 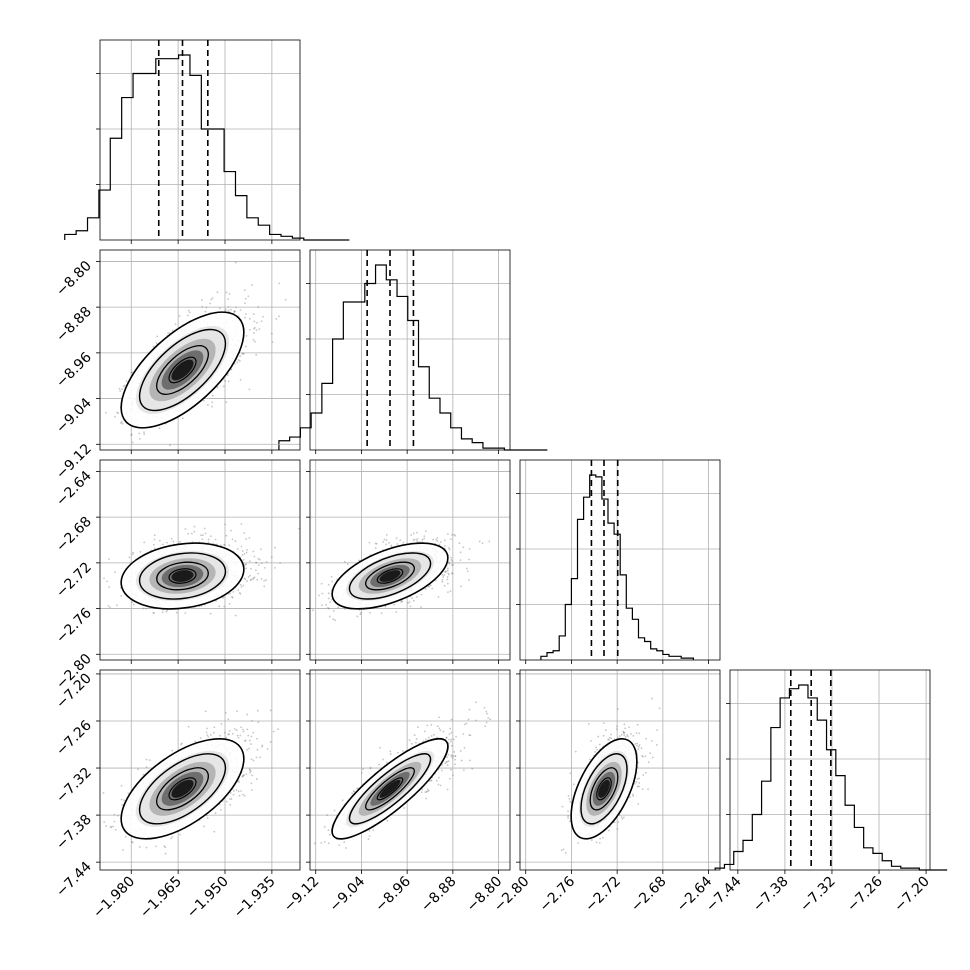 What do you see at coordinates (74, 580) in the screenshot?
I see `y-tick-label: −2.72` at bounding box center [74, 580].